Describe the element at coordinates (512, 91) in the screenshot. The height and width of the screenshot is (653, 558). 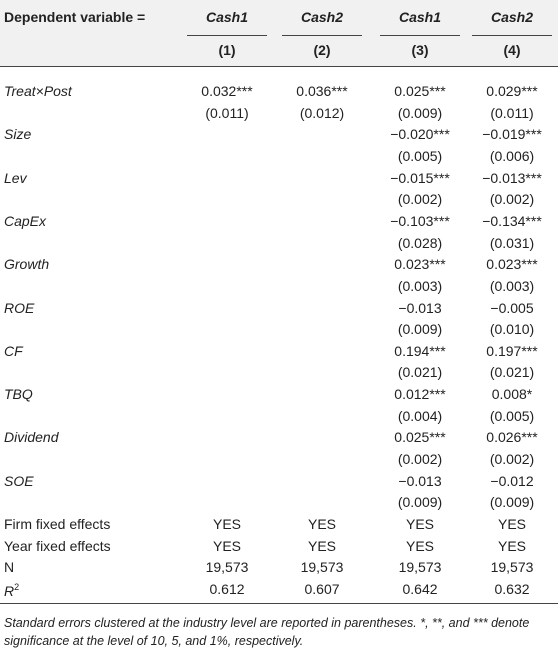
I see `coefficient: 0.029***` at that location.